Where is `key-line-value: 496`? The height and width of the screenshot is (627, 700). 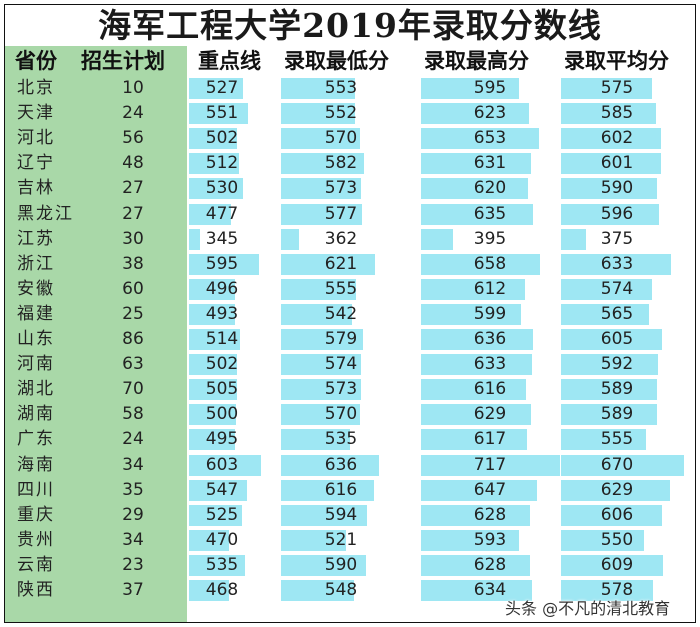
key-line-value: 496 is located at coordinates (222, 288).